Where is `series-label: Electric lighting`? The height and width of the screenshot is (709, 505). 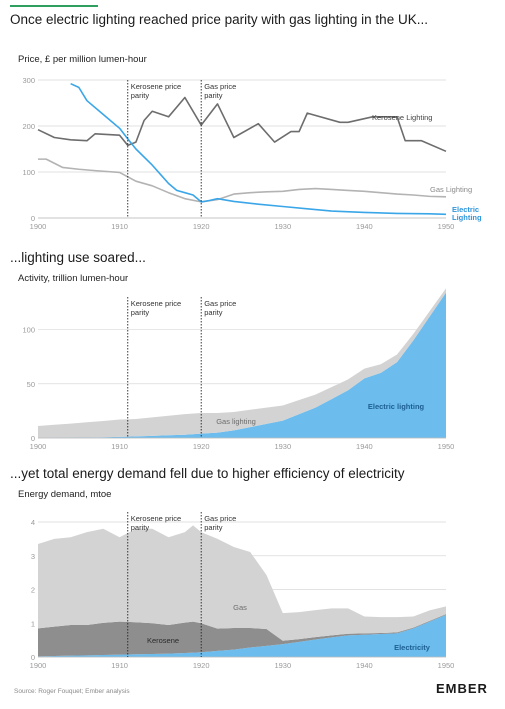
series-label: Electric lighting is located at coordinates (396, 406).